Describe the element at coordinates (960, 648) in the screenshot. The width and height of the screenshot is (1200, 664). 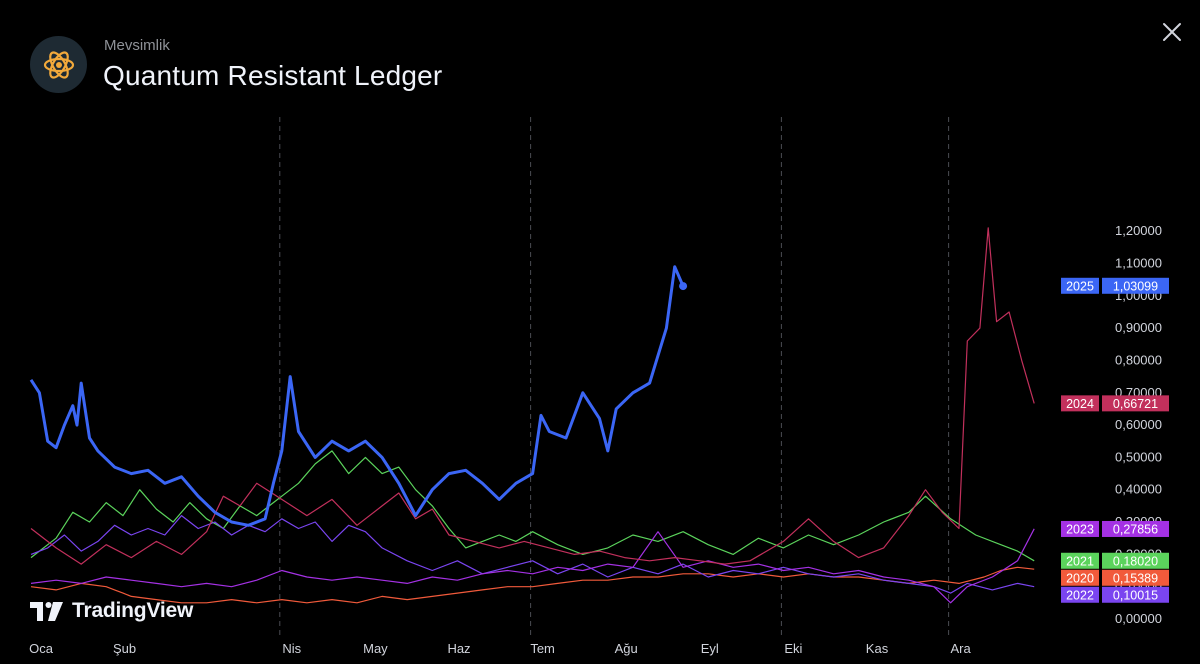
I see `x-tick-label: Ara` at that location.